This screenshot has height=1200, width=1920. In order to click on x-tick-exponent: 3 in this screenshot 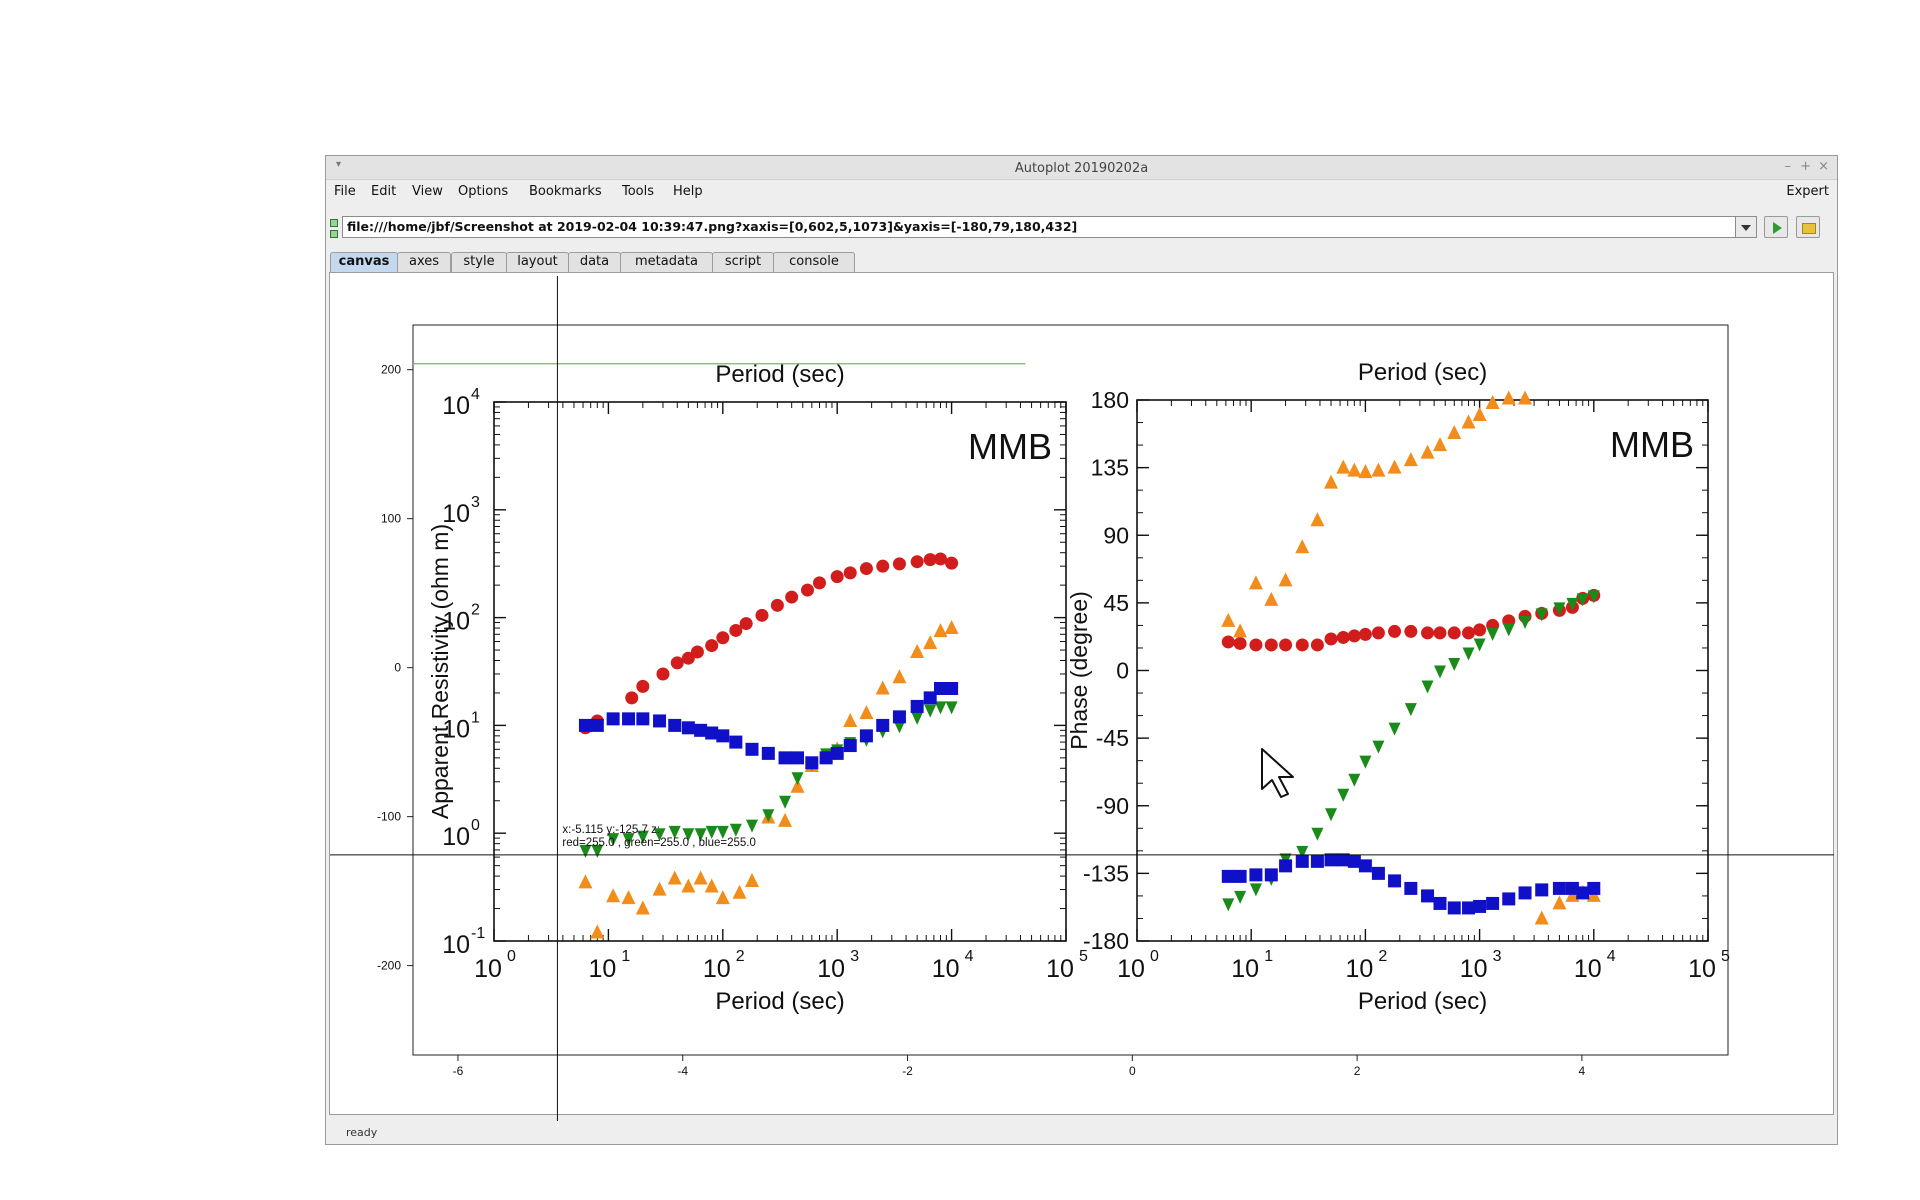, I will do `click(1497, 956)`.